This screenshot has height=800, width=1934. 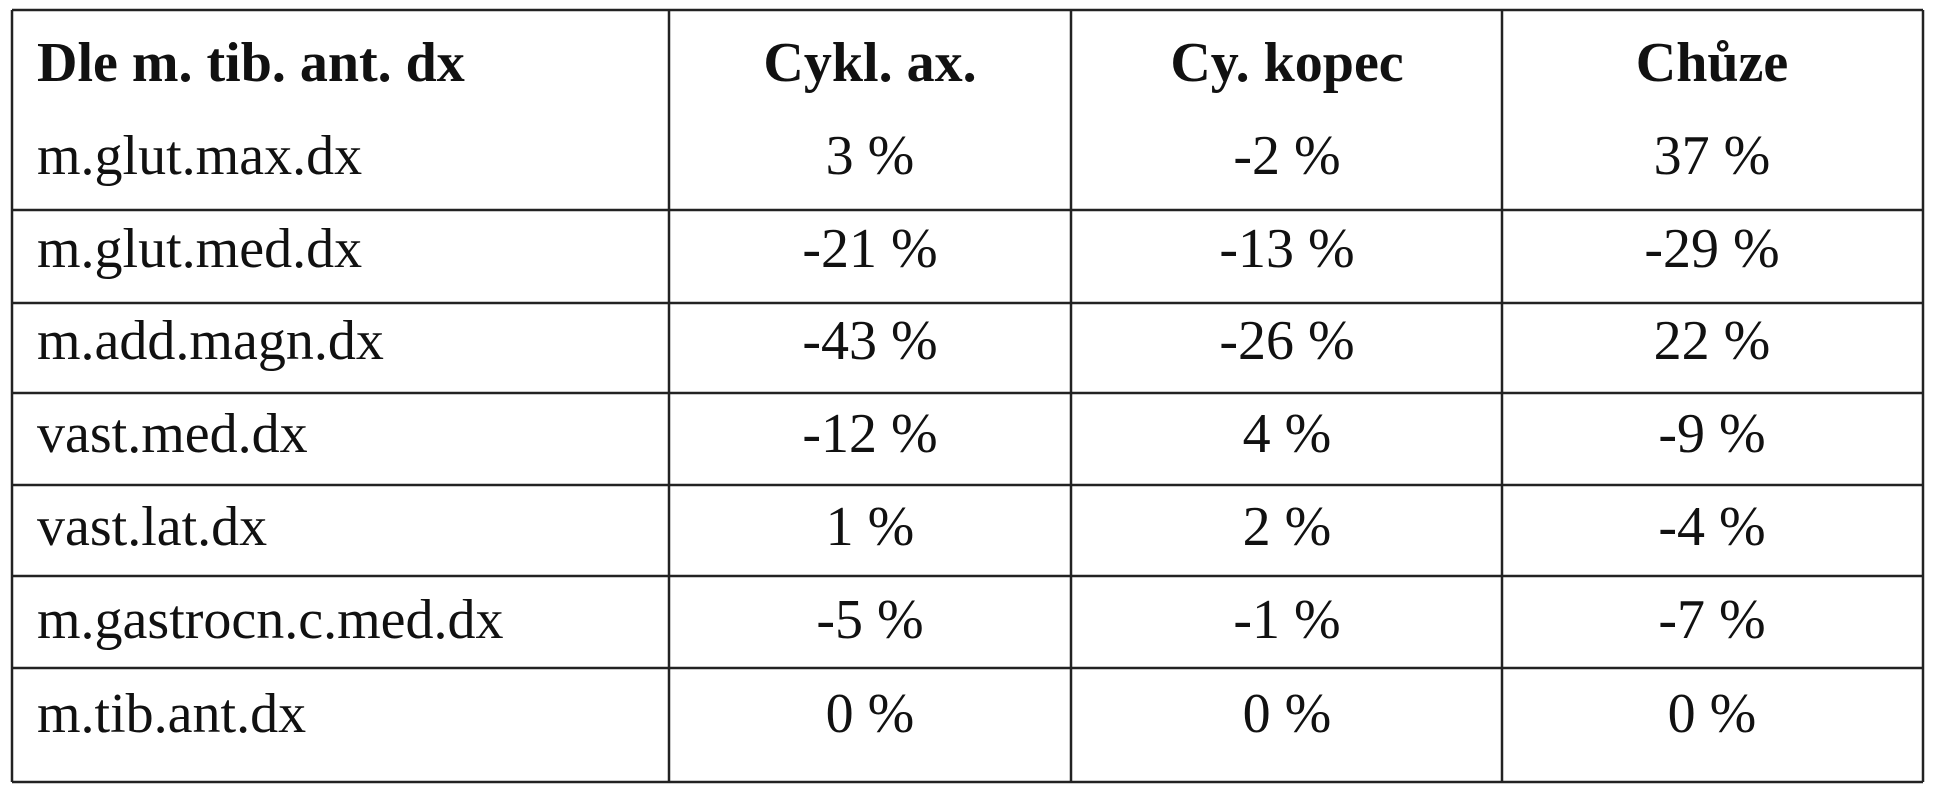 What do you see at coordinates (1712, 341) in the screenshot?
I see `cell: 22 %` at bounding box center [1712, 341].